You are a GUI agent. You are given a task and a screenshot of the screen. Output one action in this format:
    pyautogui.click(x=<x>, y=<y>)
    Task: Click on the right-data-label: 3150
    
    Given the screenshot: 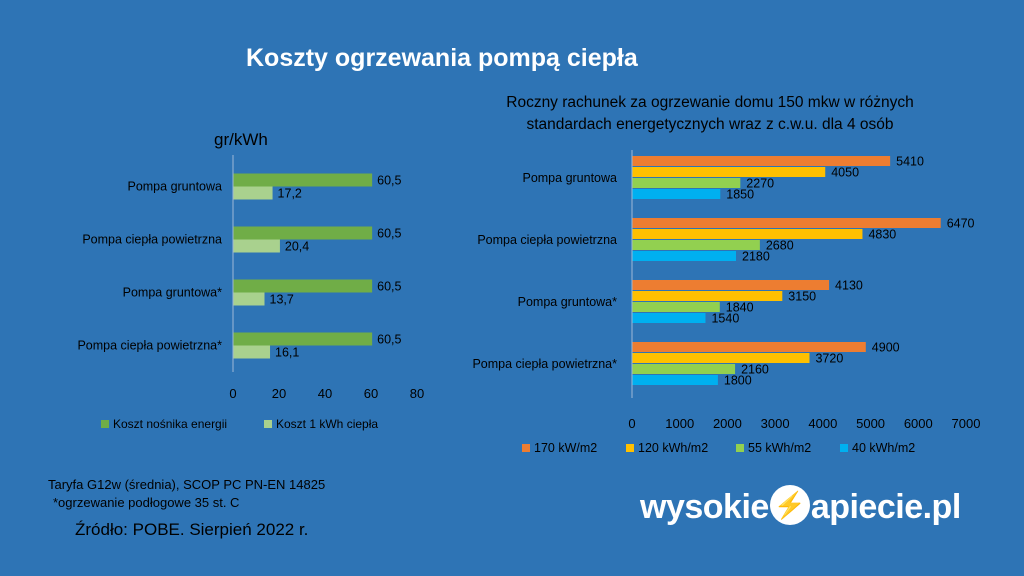 What is the action you would take?
    pyautogui.click(x=802, y=297)
    